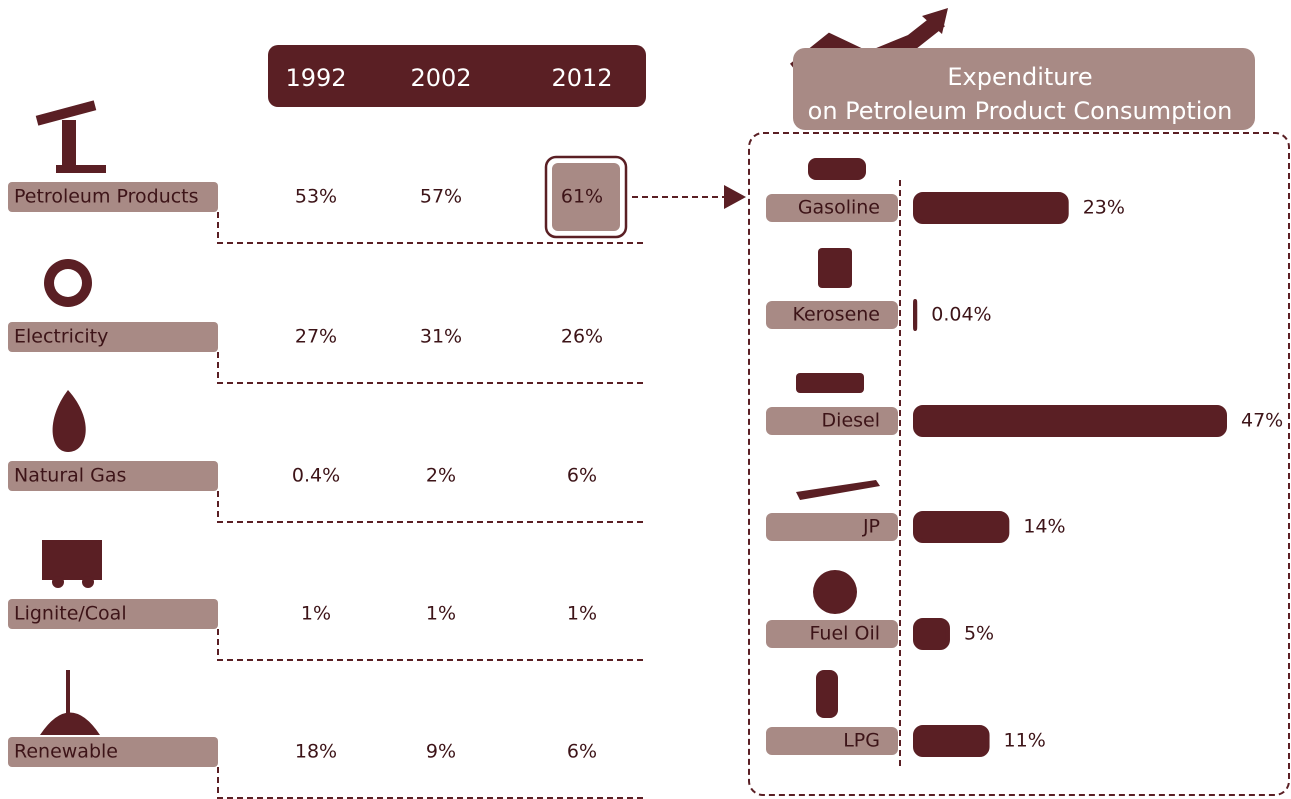  Describe the element at coordinates (441, 752) in the screenshot. I see `cell: 9%` at that location.